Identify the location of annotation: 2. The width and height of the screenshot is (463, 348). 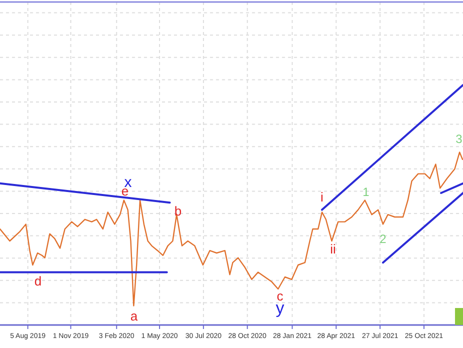
(383, 239).